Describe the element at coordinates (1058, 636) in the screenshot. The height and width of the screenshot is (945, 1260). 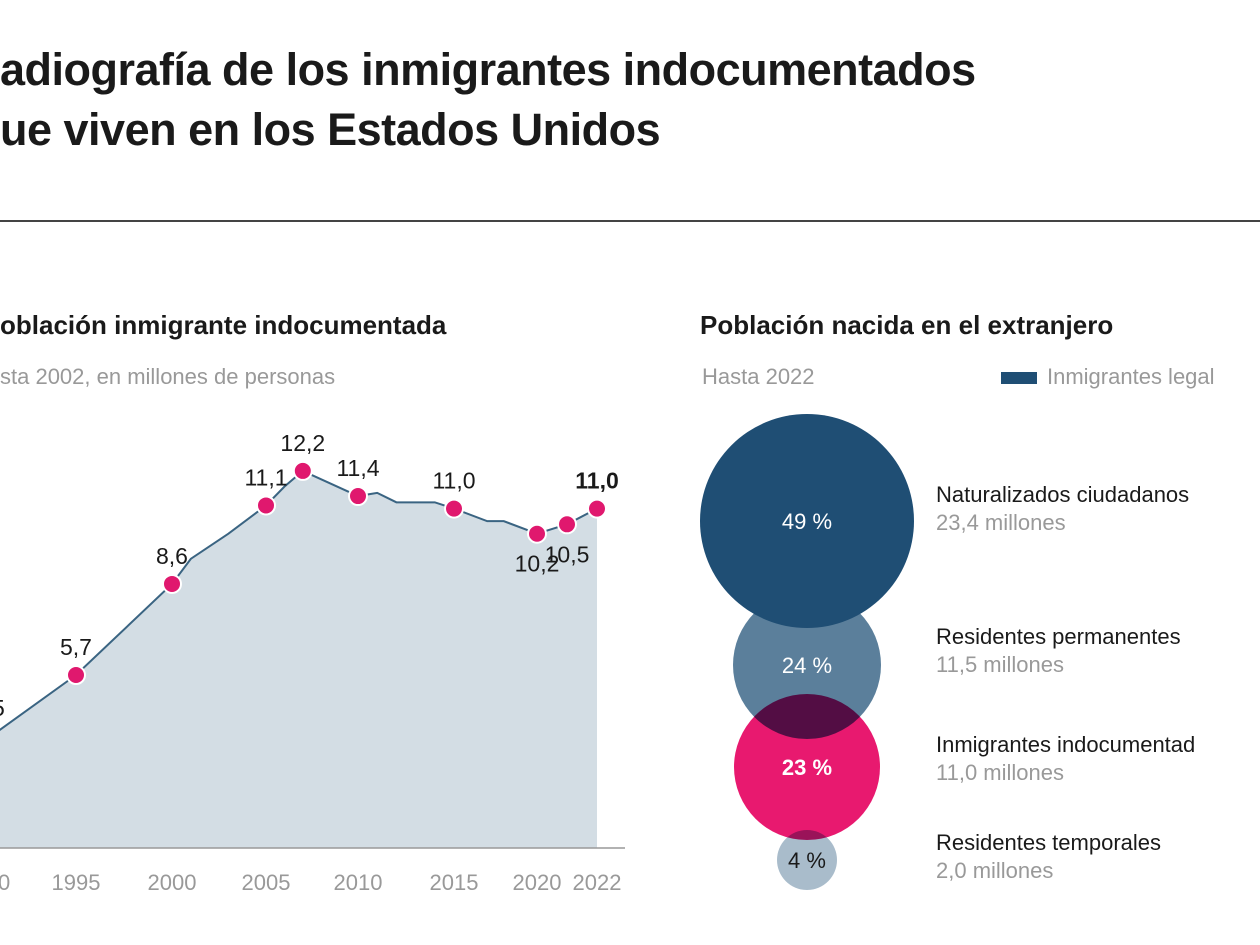
I see `category-name: Residentes permanentes` at that location.